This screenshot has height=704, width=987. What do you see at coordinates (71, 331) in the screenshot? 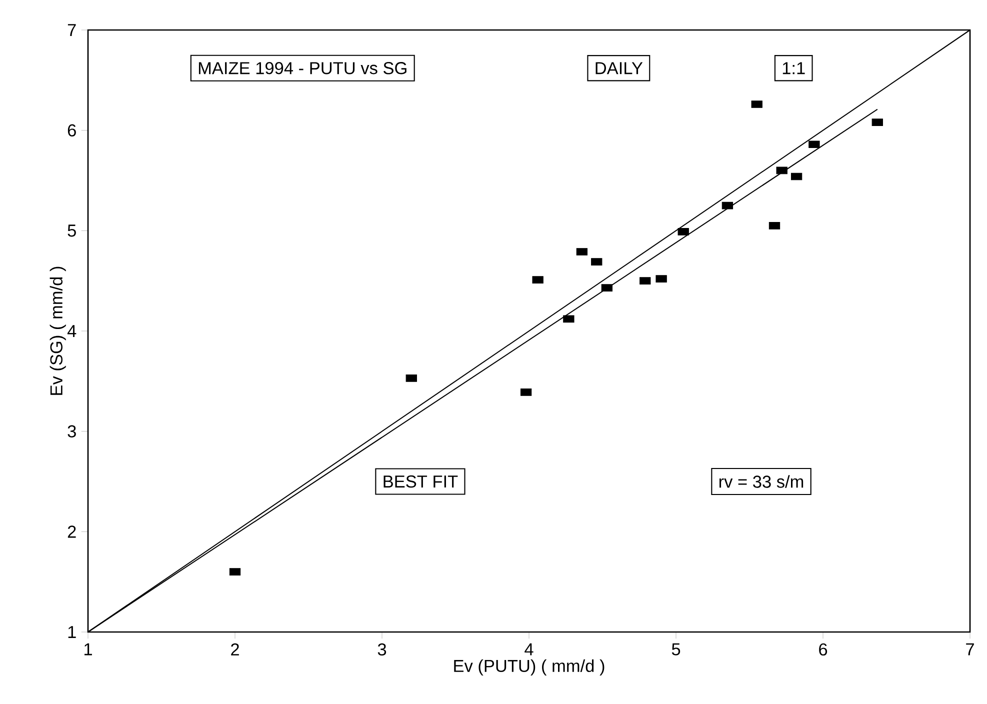
I see `y-tick-label: 4` at bounding box center [71, 331].